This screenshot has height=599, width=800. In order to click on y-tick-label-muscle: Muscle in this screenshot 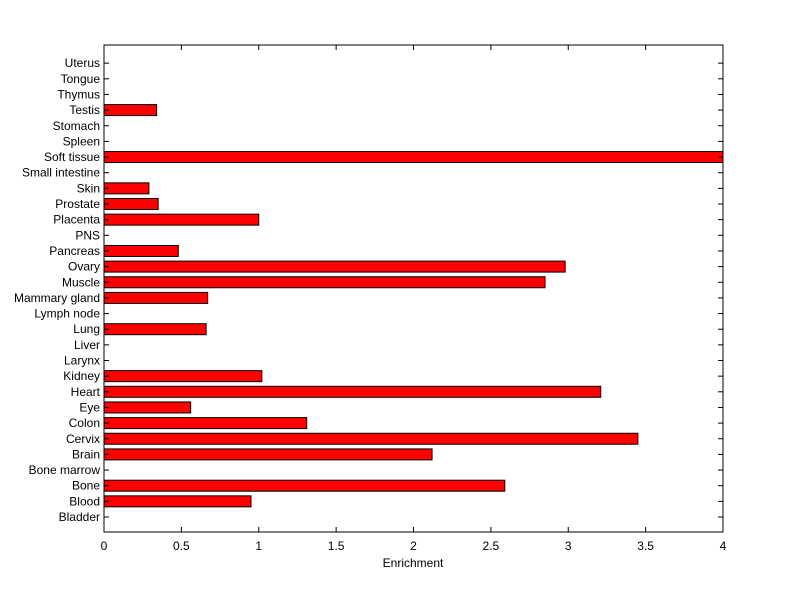, I will do `click(81, 282)`.